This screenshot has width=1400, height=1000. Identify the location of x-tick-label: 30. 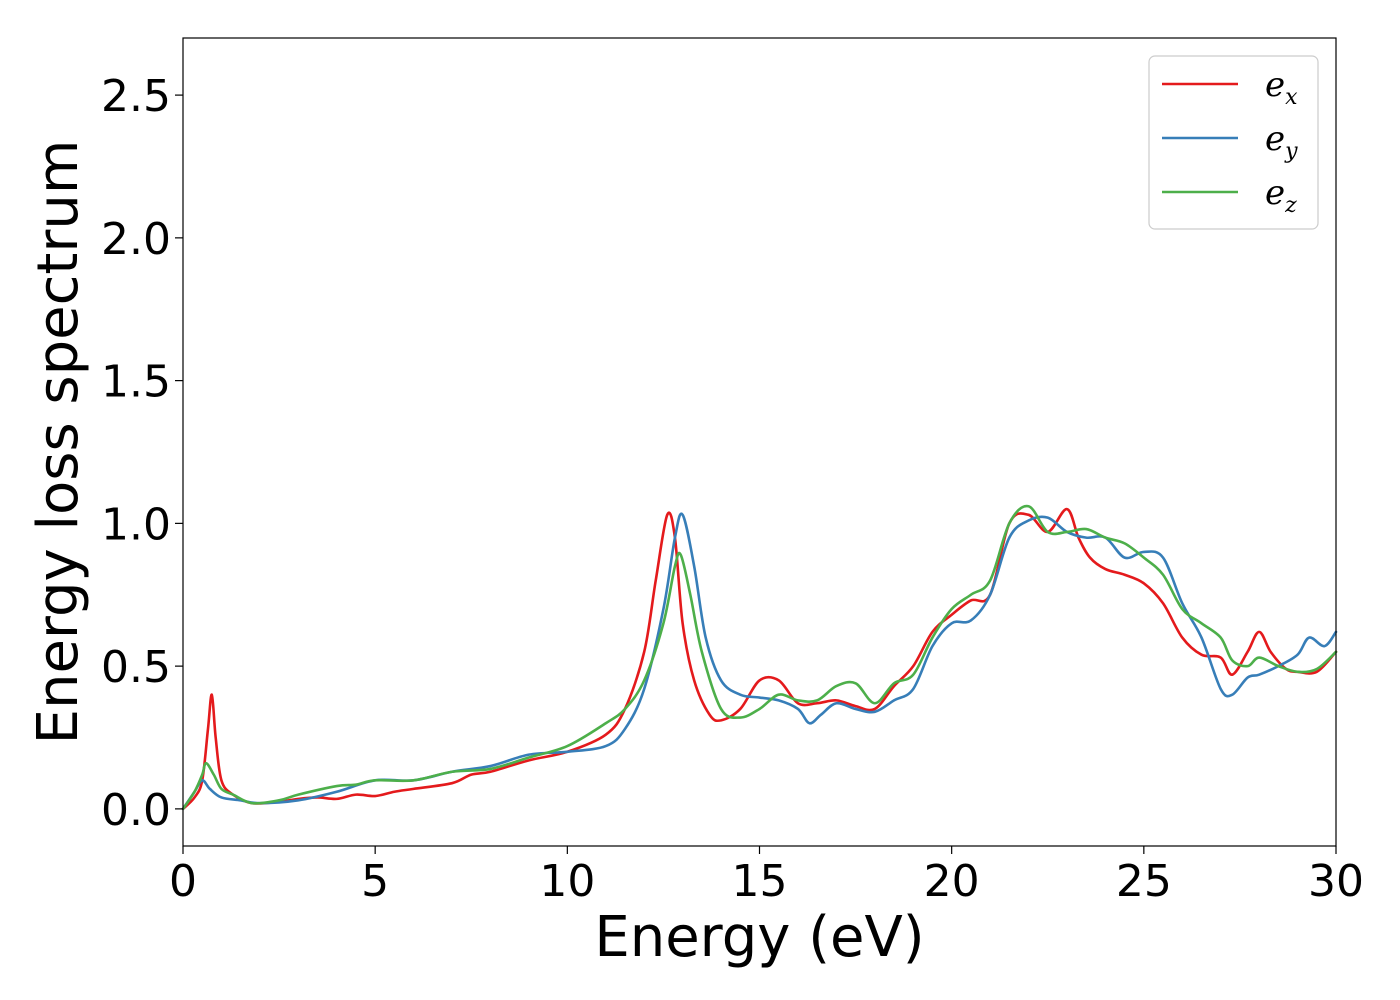
(1336, 881).